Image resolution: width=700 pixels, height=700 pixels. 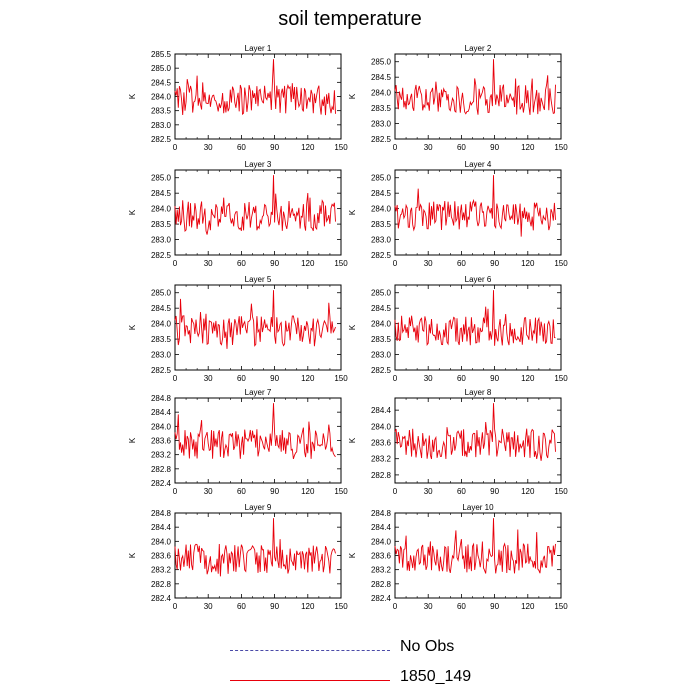 I want to click on layer-6-ytick-label: 282.5, so click(x=381, y=370).